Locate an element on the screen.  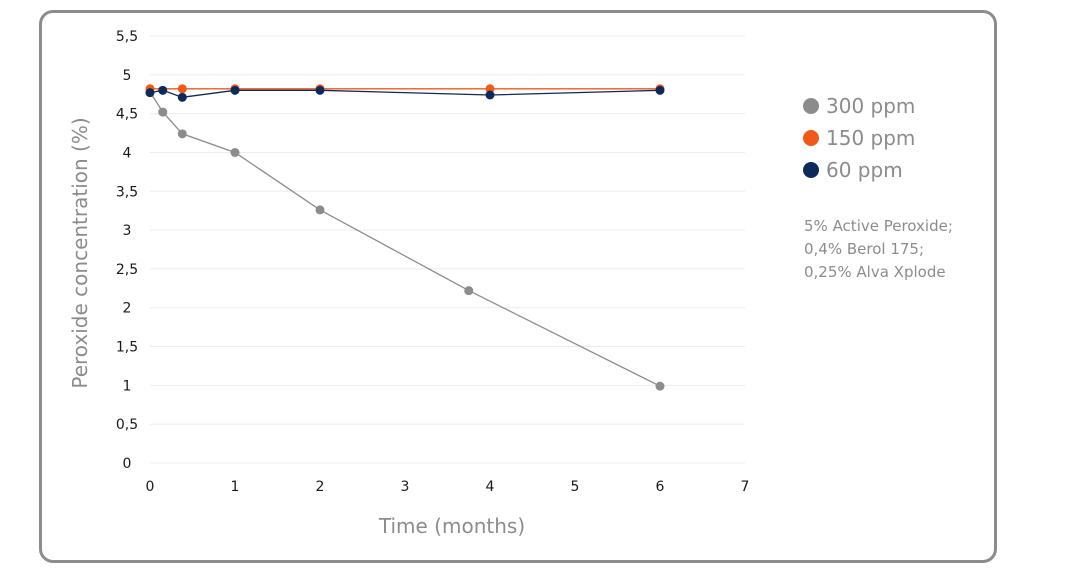
x-tick-label: 2 is located at coordinates (320, 487).